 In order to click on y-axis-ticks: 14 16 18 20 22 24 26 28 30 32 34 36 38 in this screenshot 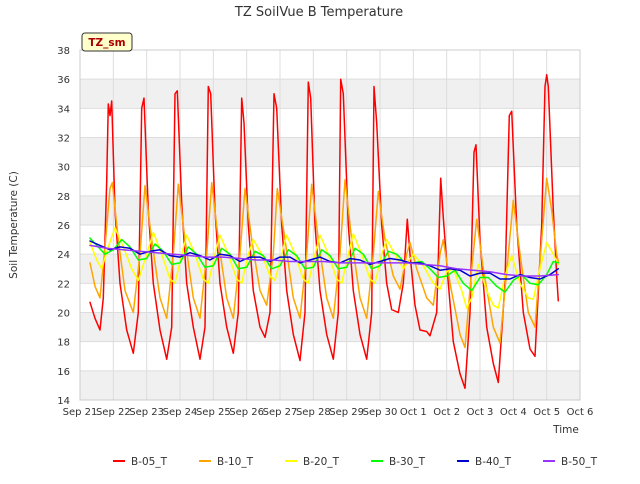, I will do `click(63, 226)`.